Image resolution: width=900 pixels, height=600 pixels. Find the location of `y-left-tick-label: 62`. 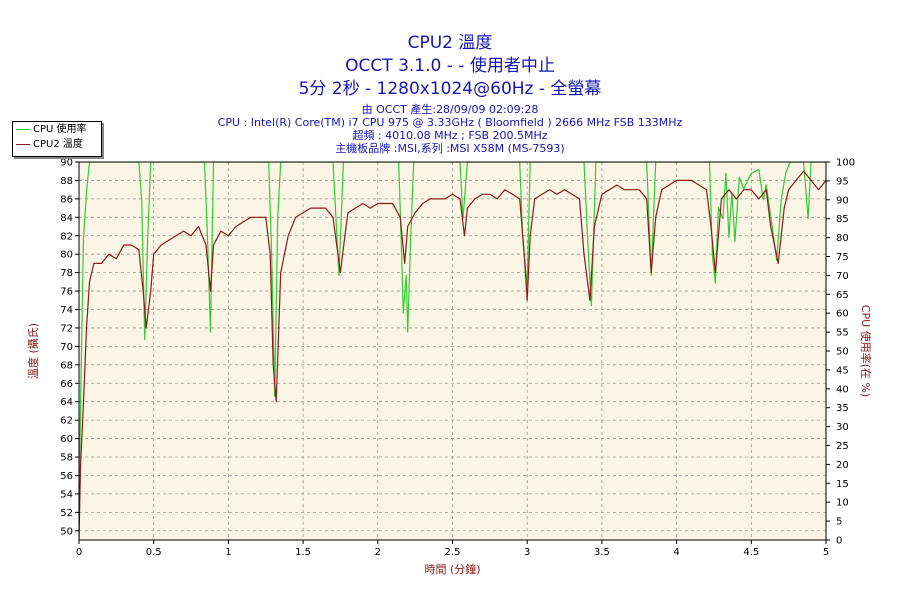

y-left-tick-label: 62 is located at coordinates (66, 421).